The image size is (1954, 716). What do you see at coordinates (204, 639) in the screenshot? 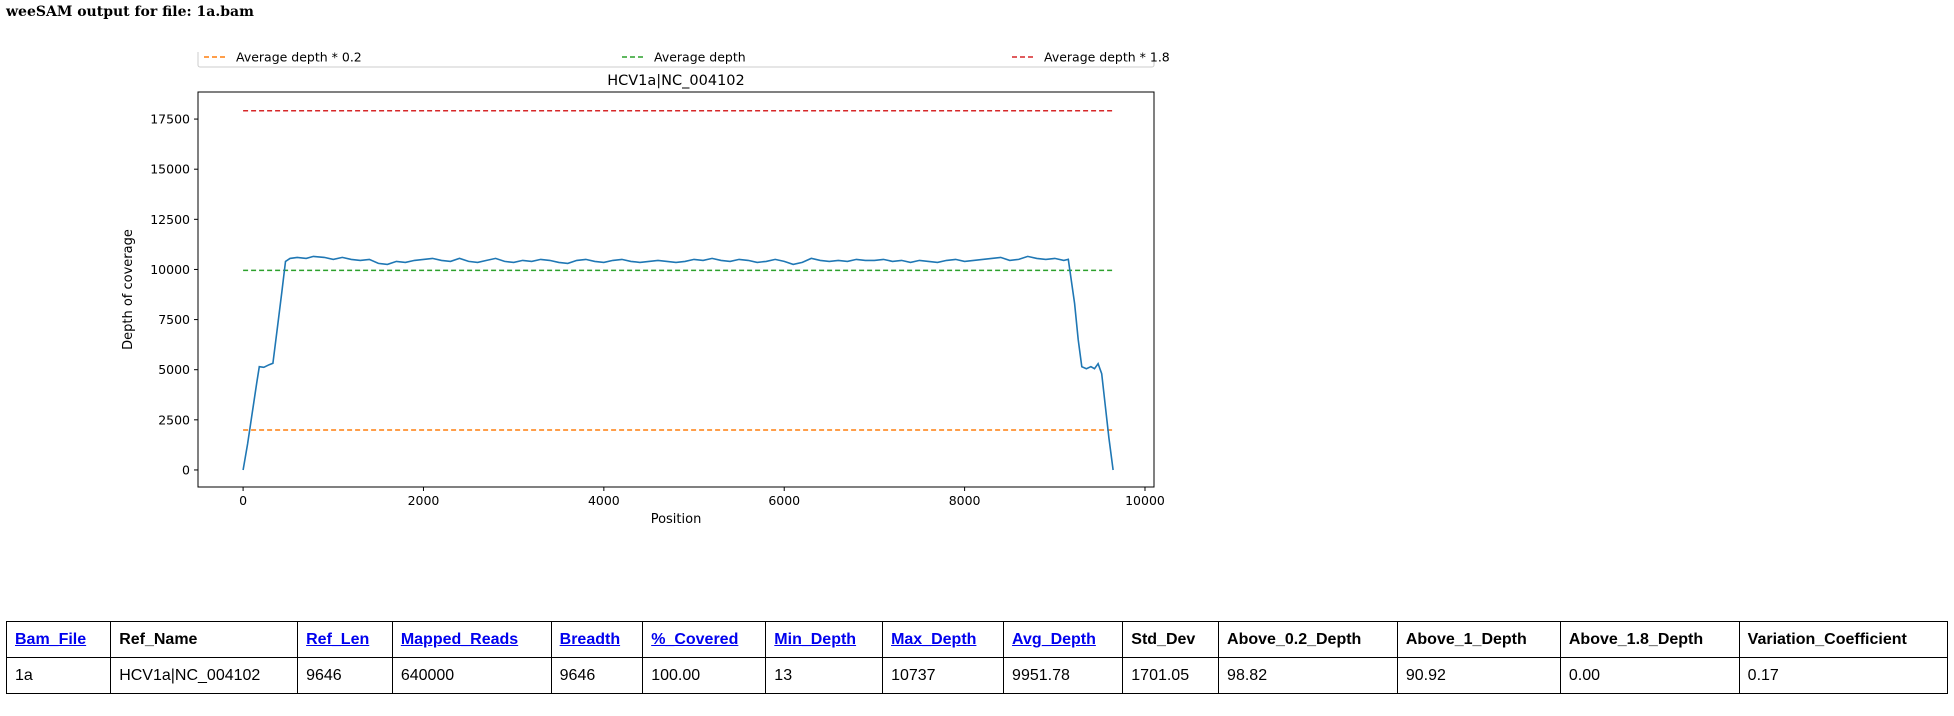
I see `column-header: Ref_Name` at bounding box center [204, 639].